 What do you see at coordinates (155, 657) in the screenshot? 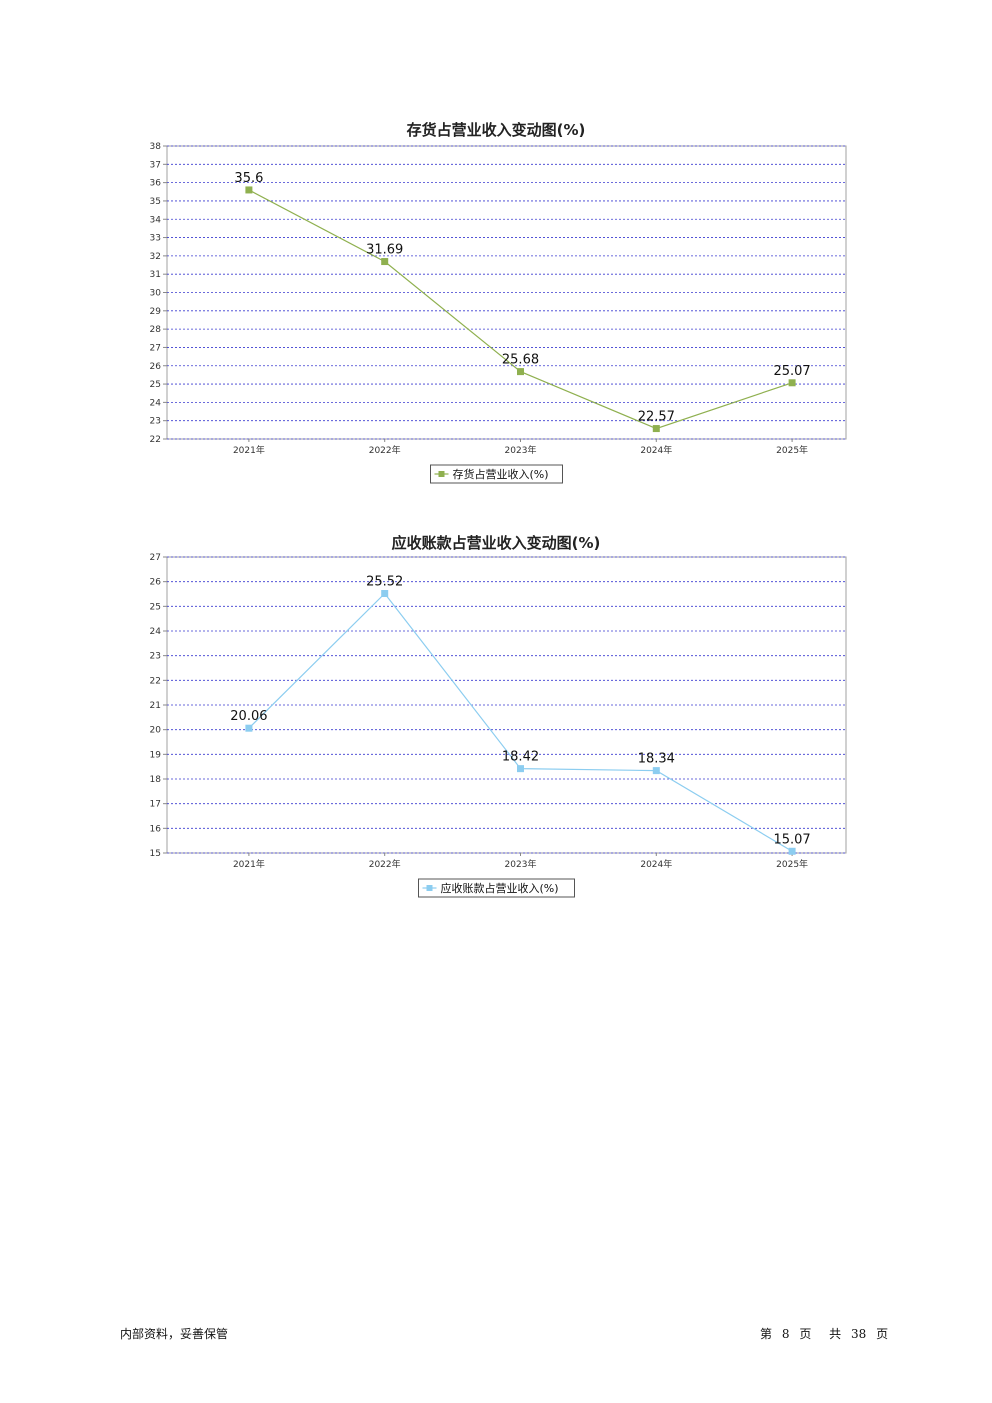
I see `chart2-ytick-label: 23` at bounding box center [155, 657].